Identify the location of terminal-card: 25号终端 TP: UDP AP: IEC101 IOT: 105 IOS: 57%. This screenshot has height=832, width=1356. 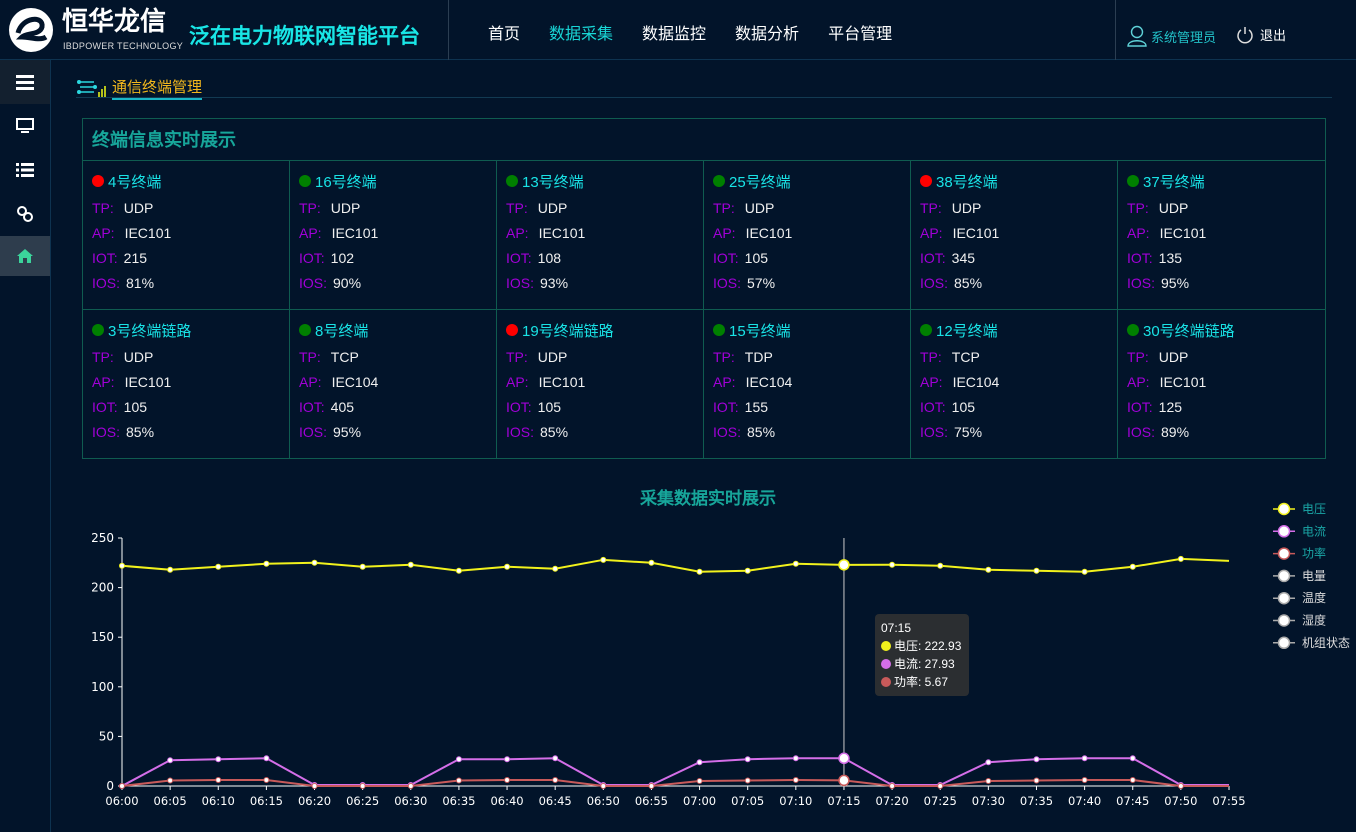
(807, 235).